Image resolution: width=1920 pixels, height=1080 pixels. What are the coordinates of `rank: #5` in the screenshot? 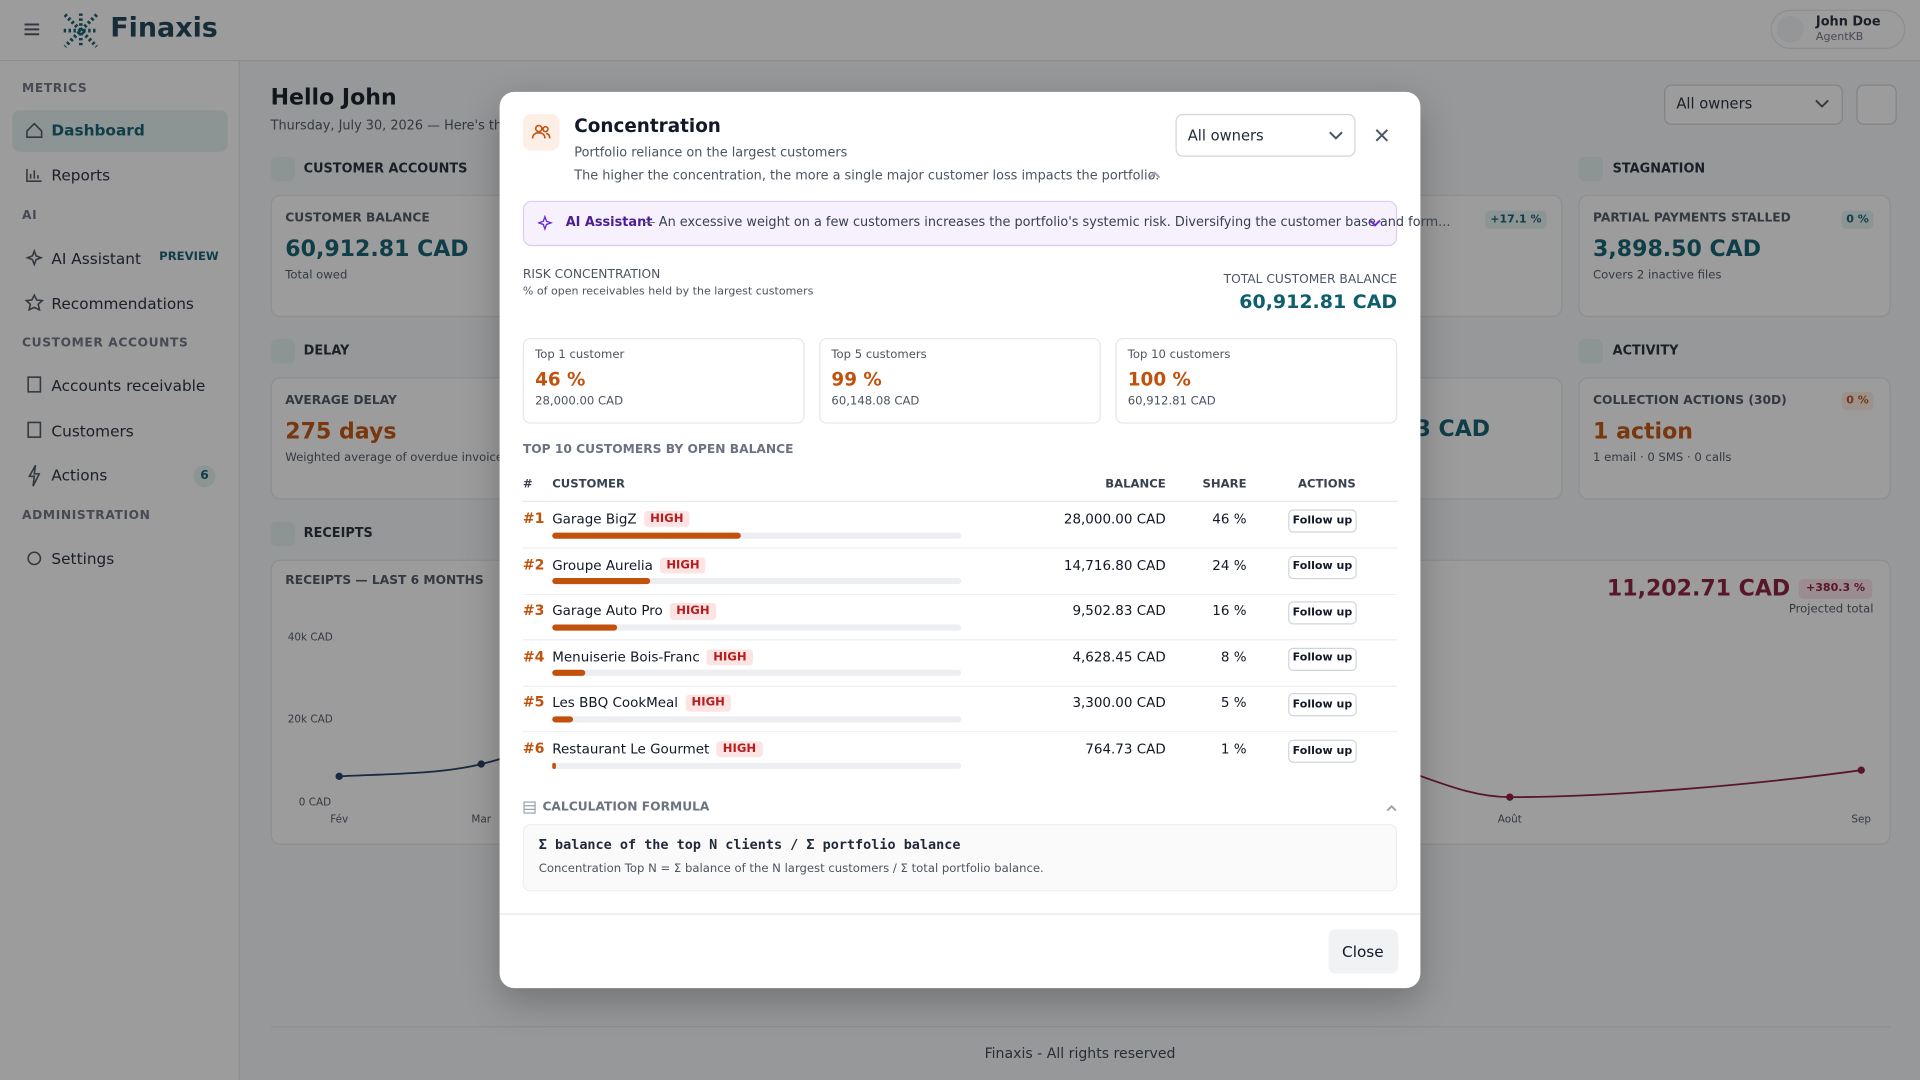 It's located at (533, 702).